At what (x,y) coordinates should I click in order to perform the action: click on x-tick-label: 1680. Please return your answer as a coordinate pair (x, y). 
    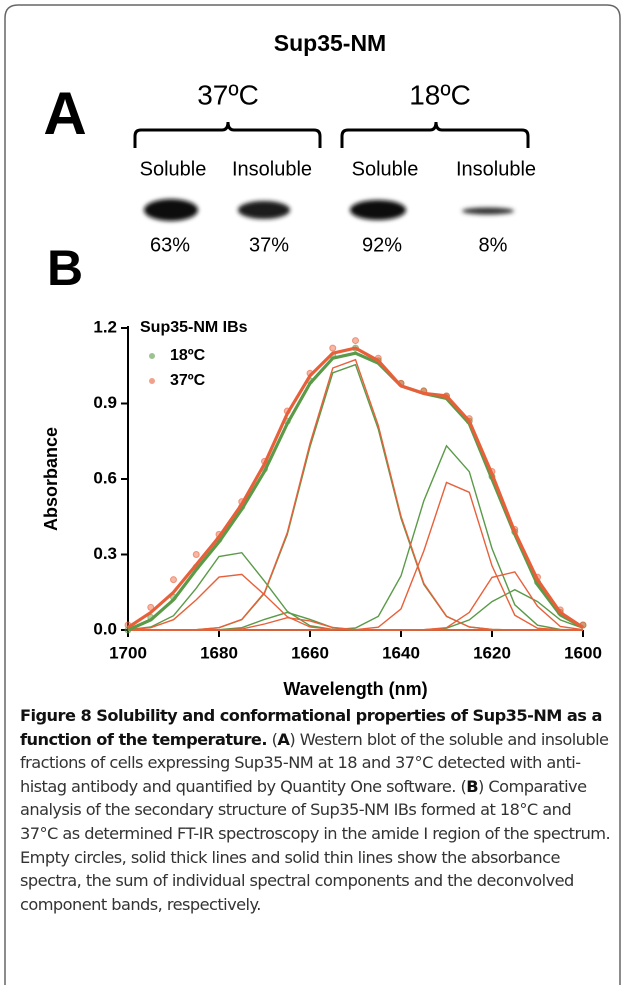
    Looking at the image, I should click on (219, 652).